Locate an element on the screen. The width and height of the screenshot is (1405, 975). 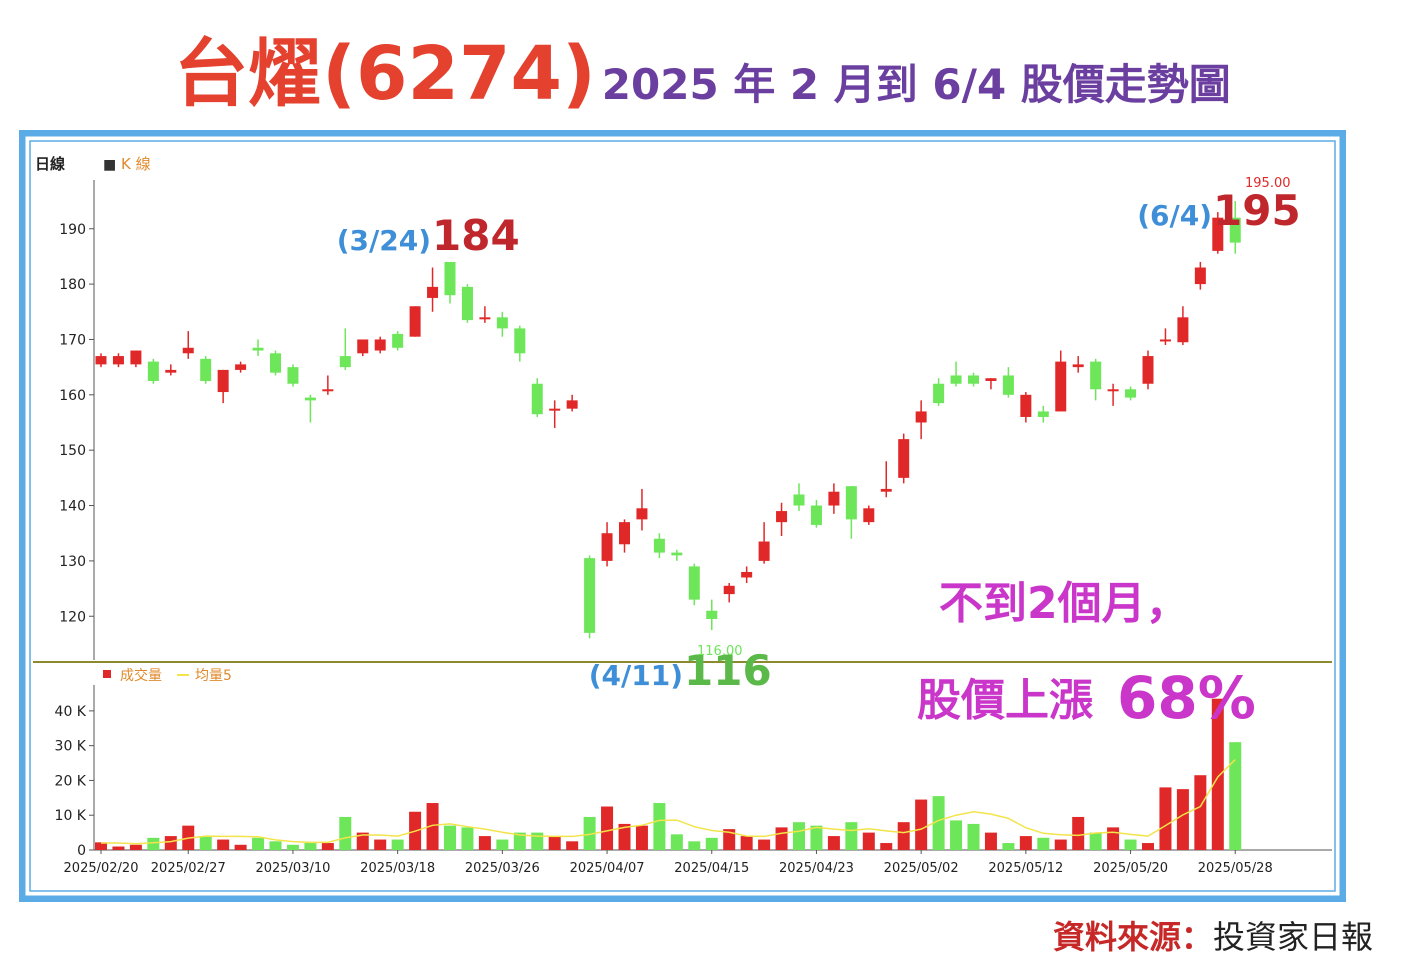
date-tick-label: 2025/05/02 is located at coordinates (921, 868).